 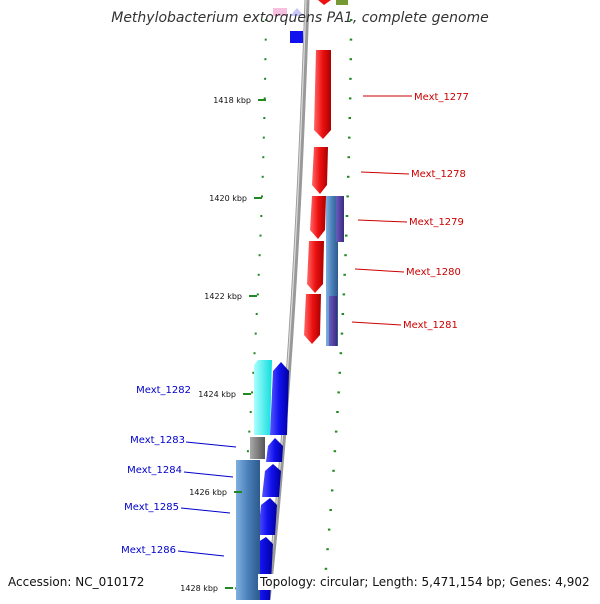 What do you see at coordinates (441, 97) in the screenshot?
I see `gene-label-mext-1277: Mext_1277` at bounding box center [441, 97].